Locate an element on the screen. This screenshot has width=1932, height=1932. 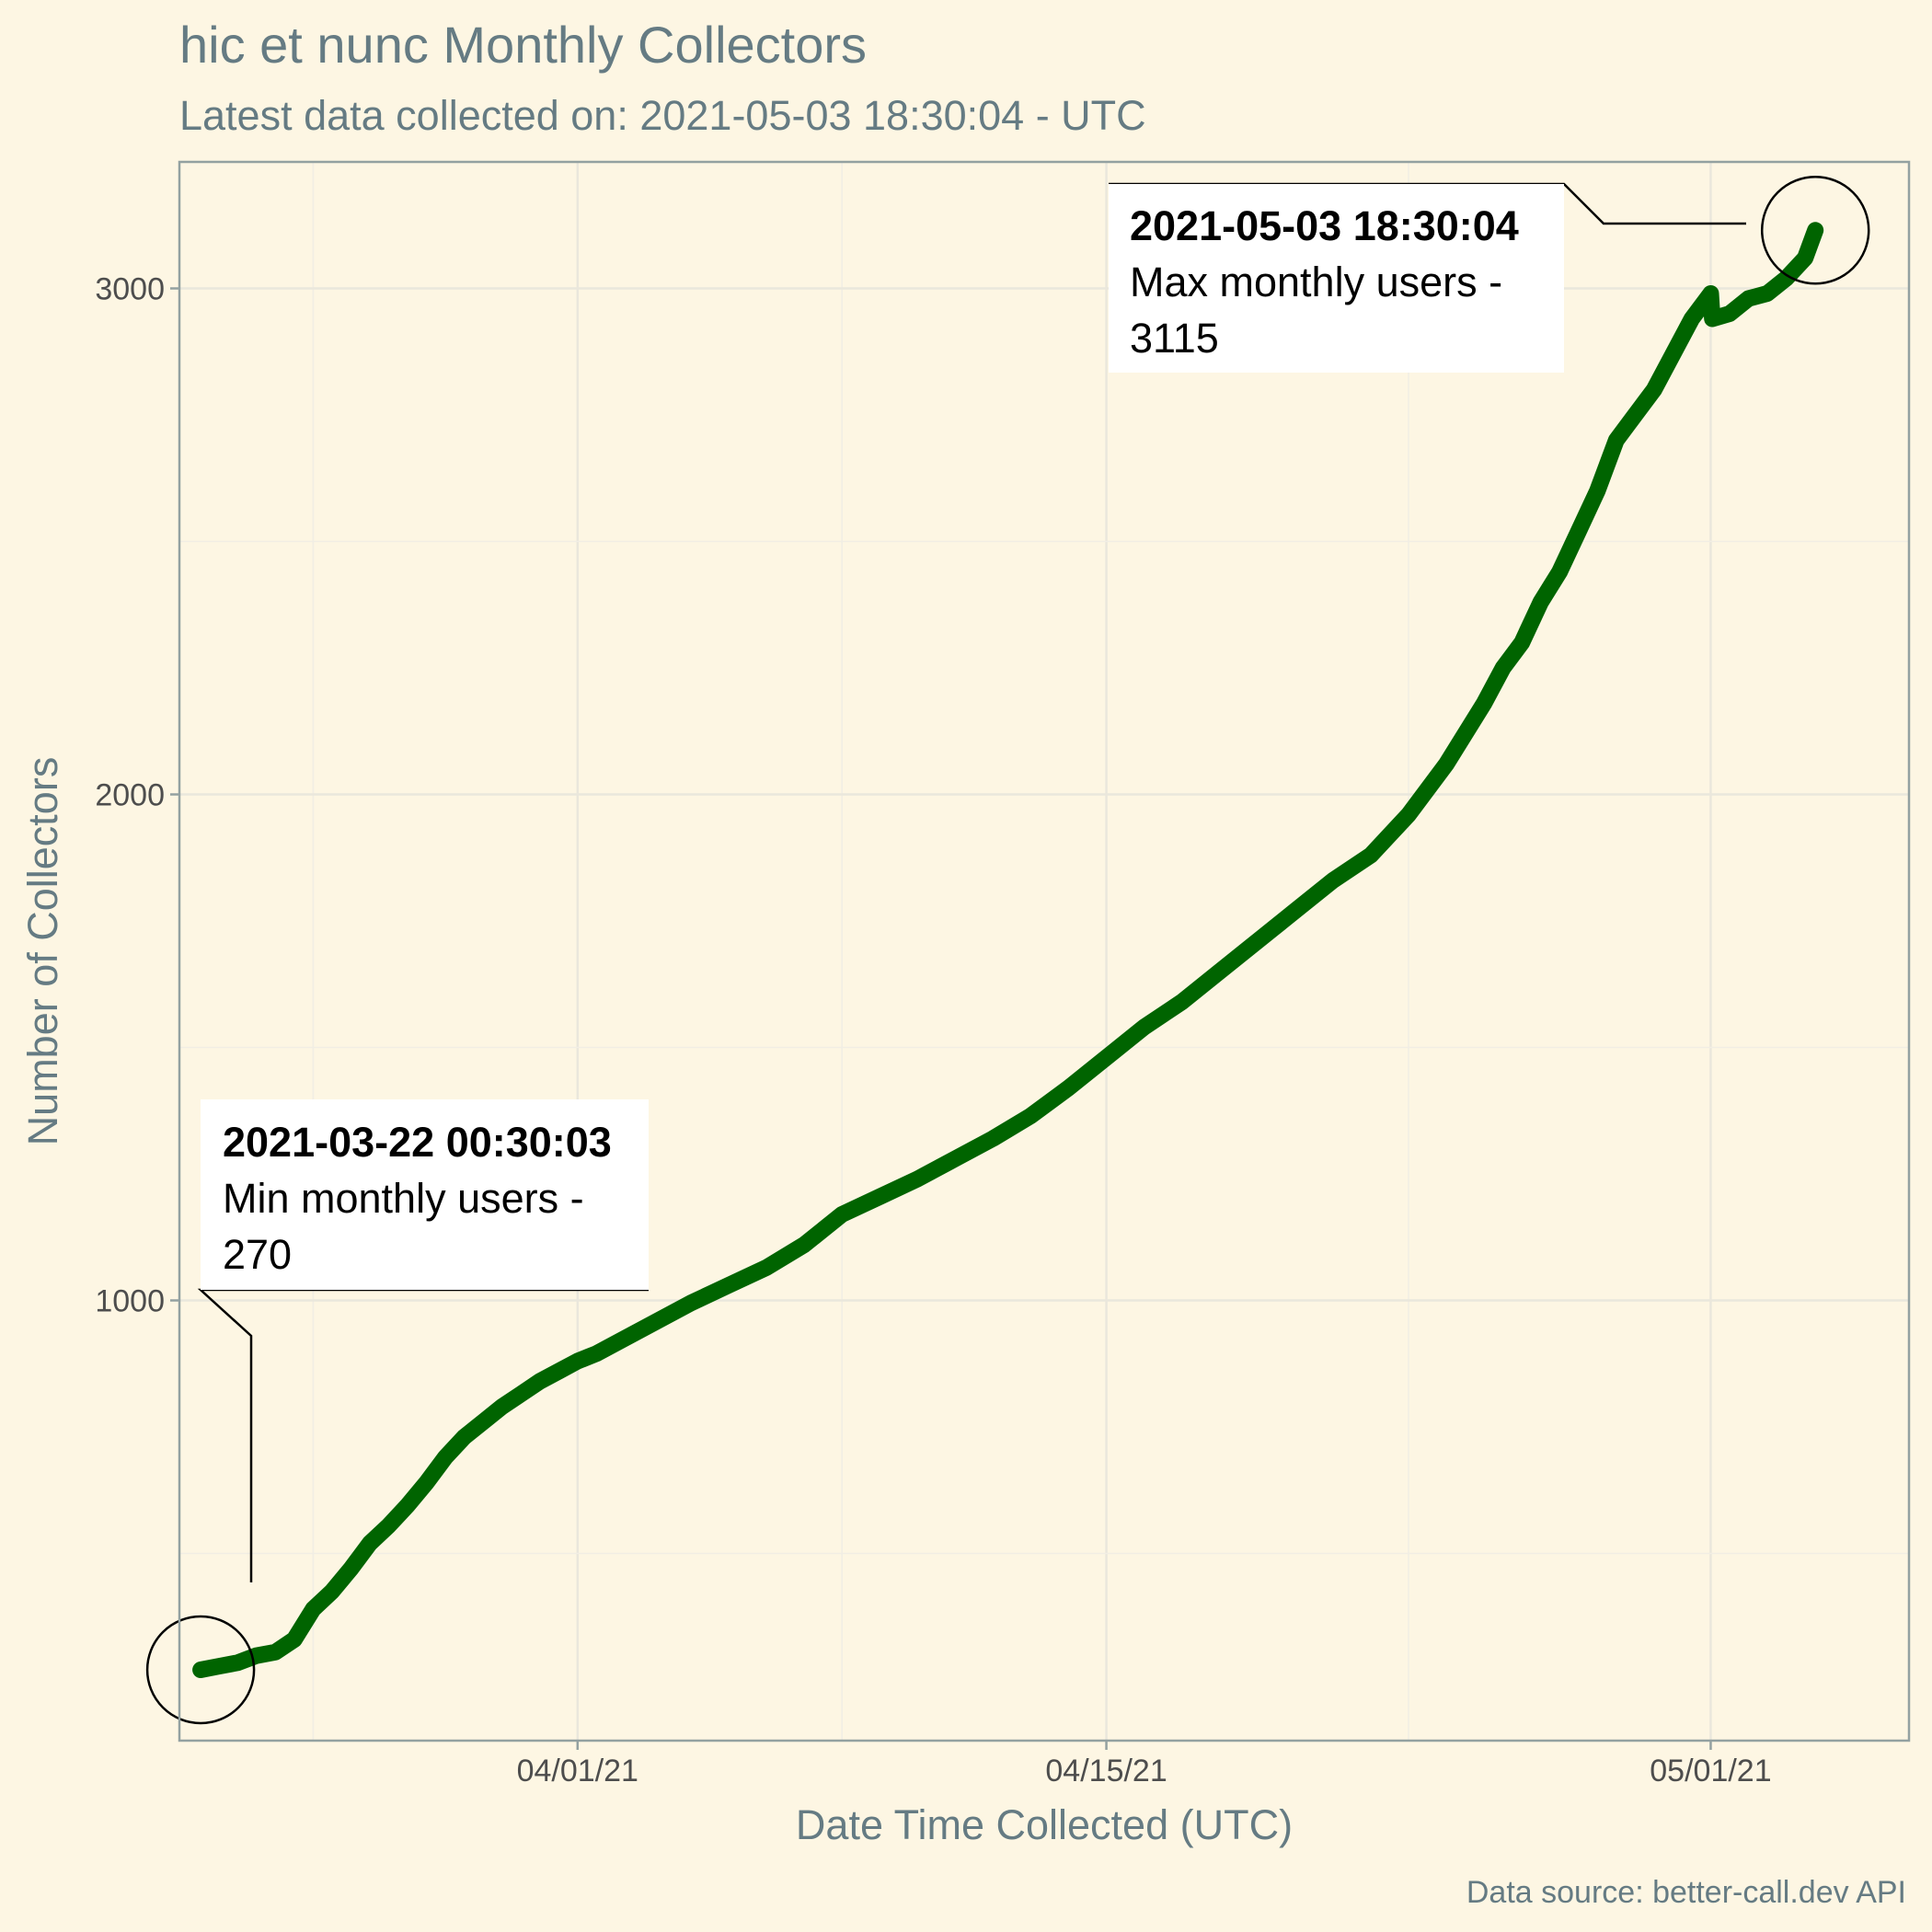
x-tick-label: 05/01/21 is located at coordinates (1710, 1771).